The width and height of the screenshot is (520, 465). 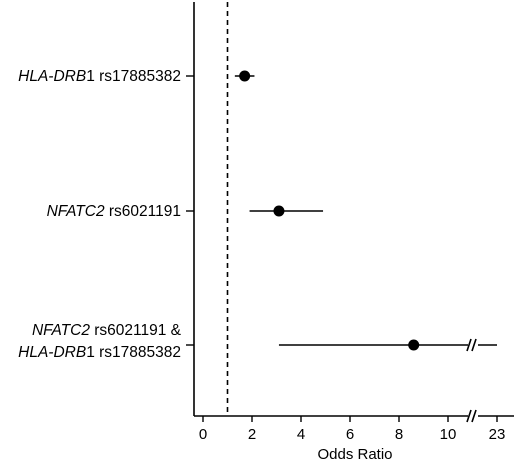 What do you see at coordinates (185, 211) in the screenshot?
I see `forest-row: NFATC2 rs6021191` at bounding box center [185, 211].